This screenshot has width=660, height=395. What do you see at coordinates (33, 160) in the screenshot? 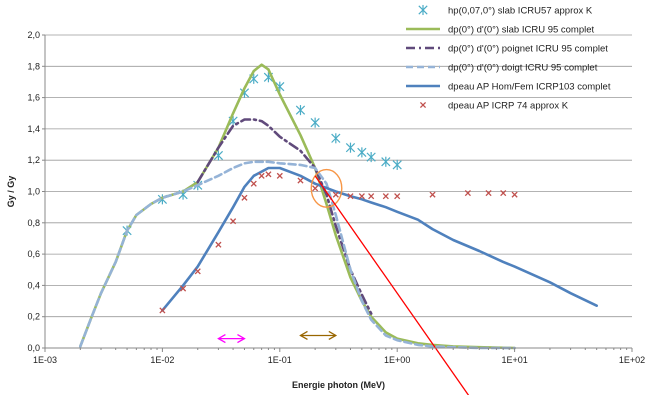
I see `y-tick-label: 1,2` at bounding box center [33, 160].